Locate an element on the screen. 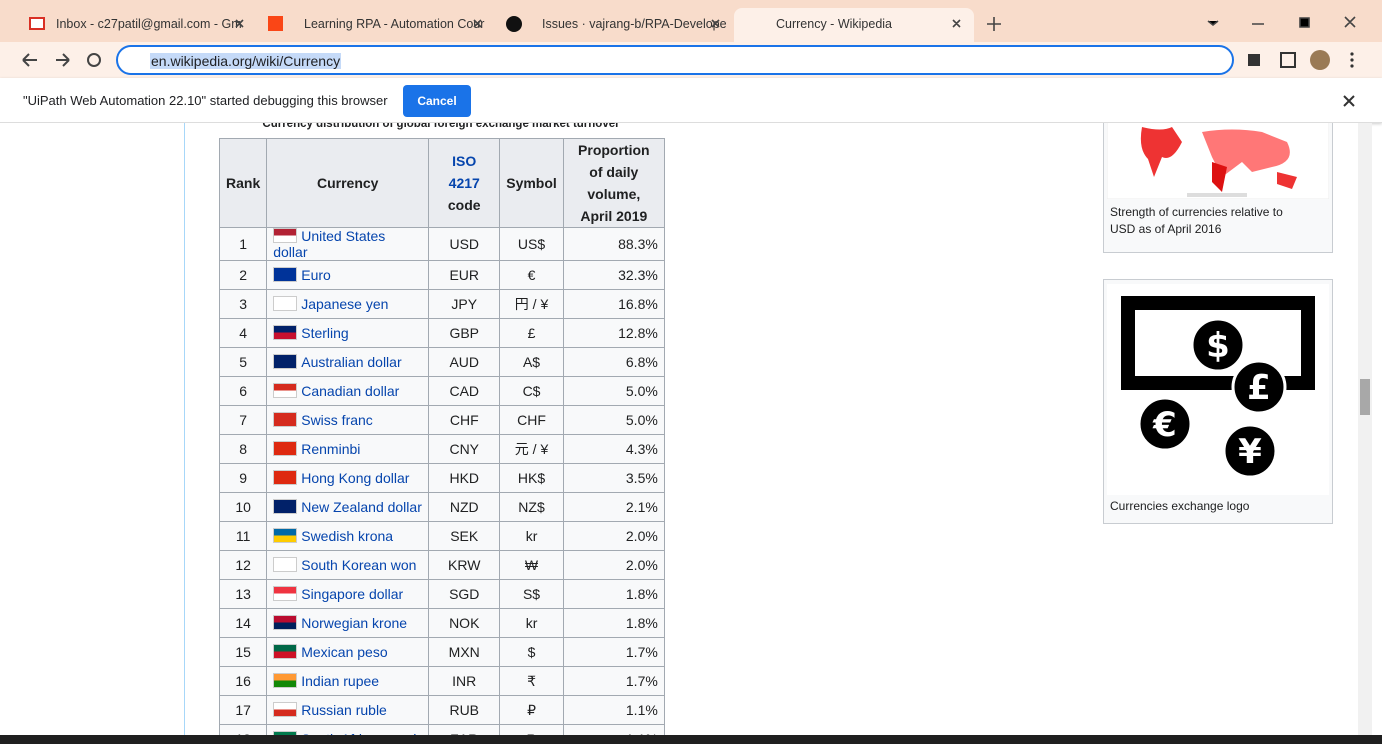 This screenshot has height=744, width=1382. close-infobar is located at coordinates (1349, 101).